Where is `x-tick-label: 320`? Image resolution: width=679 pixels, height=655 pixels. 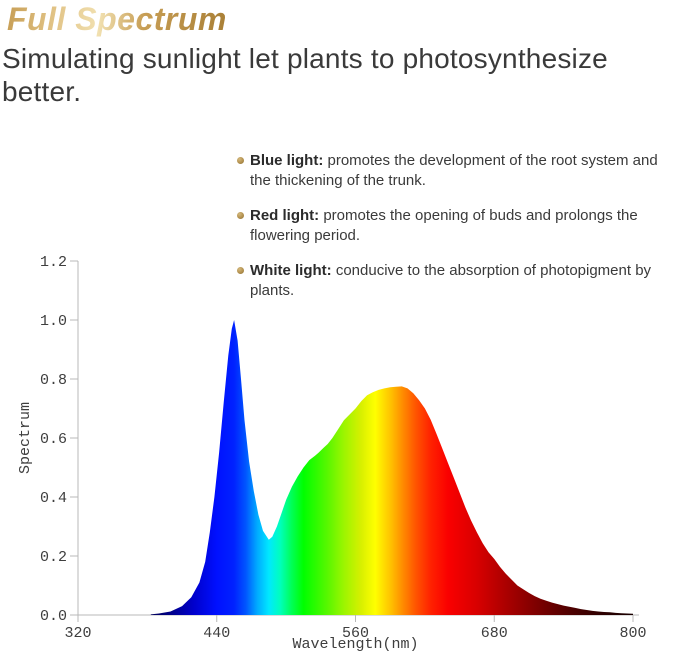 x-tick-label: 320 is located at coordinates (77, 633).